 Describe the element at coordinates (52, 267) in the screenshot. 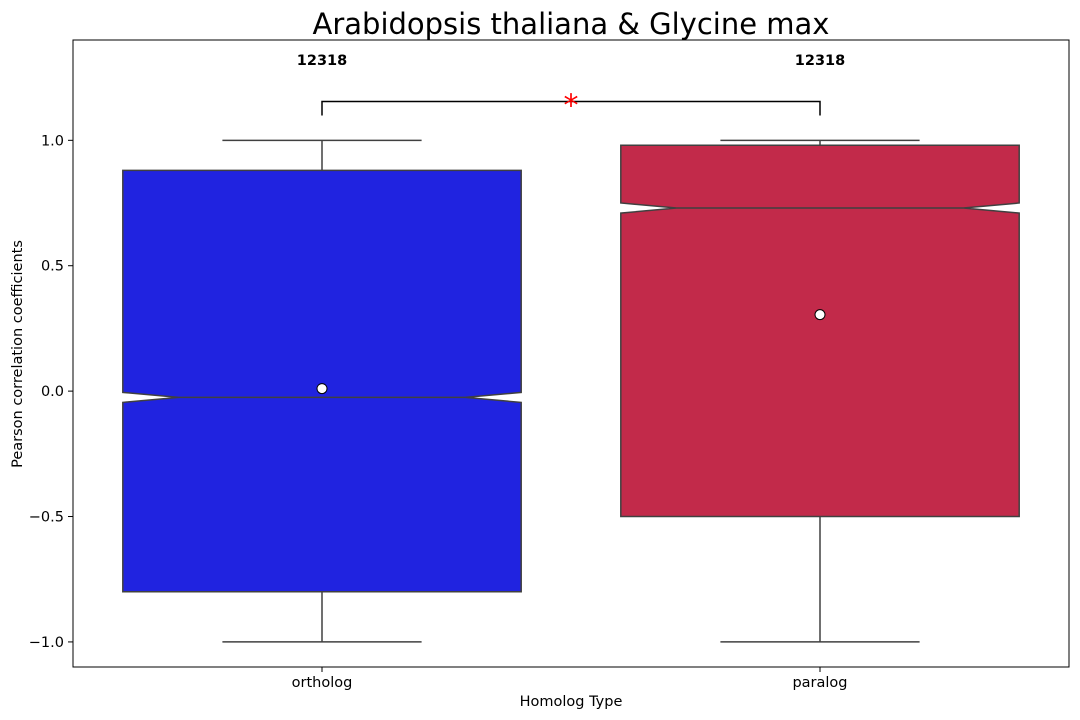

I see `y-tick-label: 0.5` at that location.